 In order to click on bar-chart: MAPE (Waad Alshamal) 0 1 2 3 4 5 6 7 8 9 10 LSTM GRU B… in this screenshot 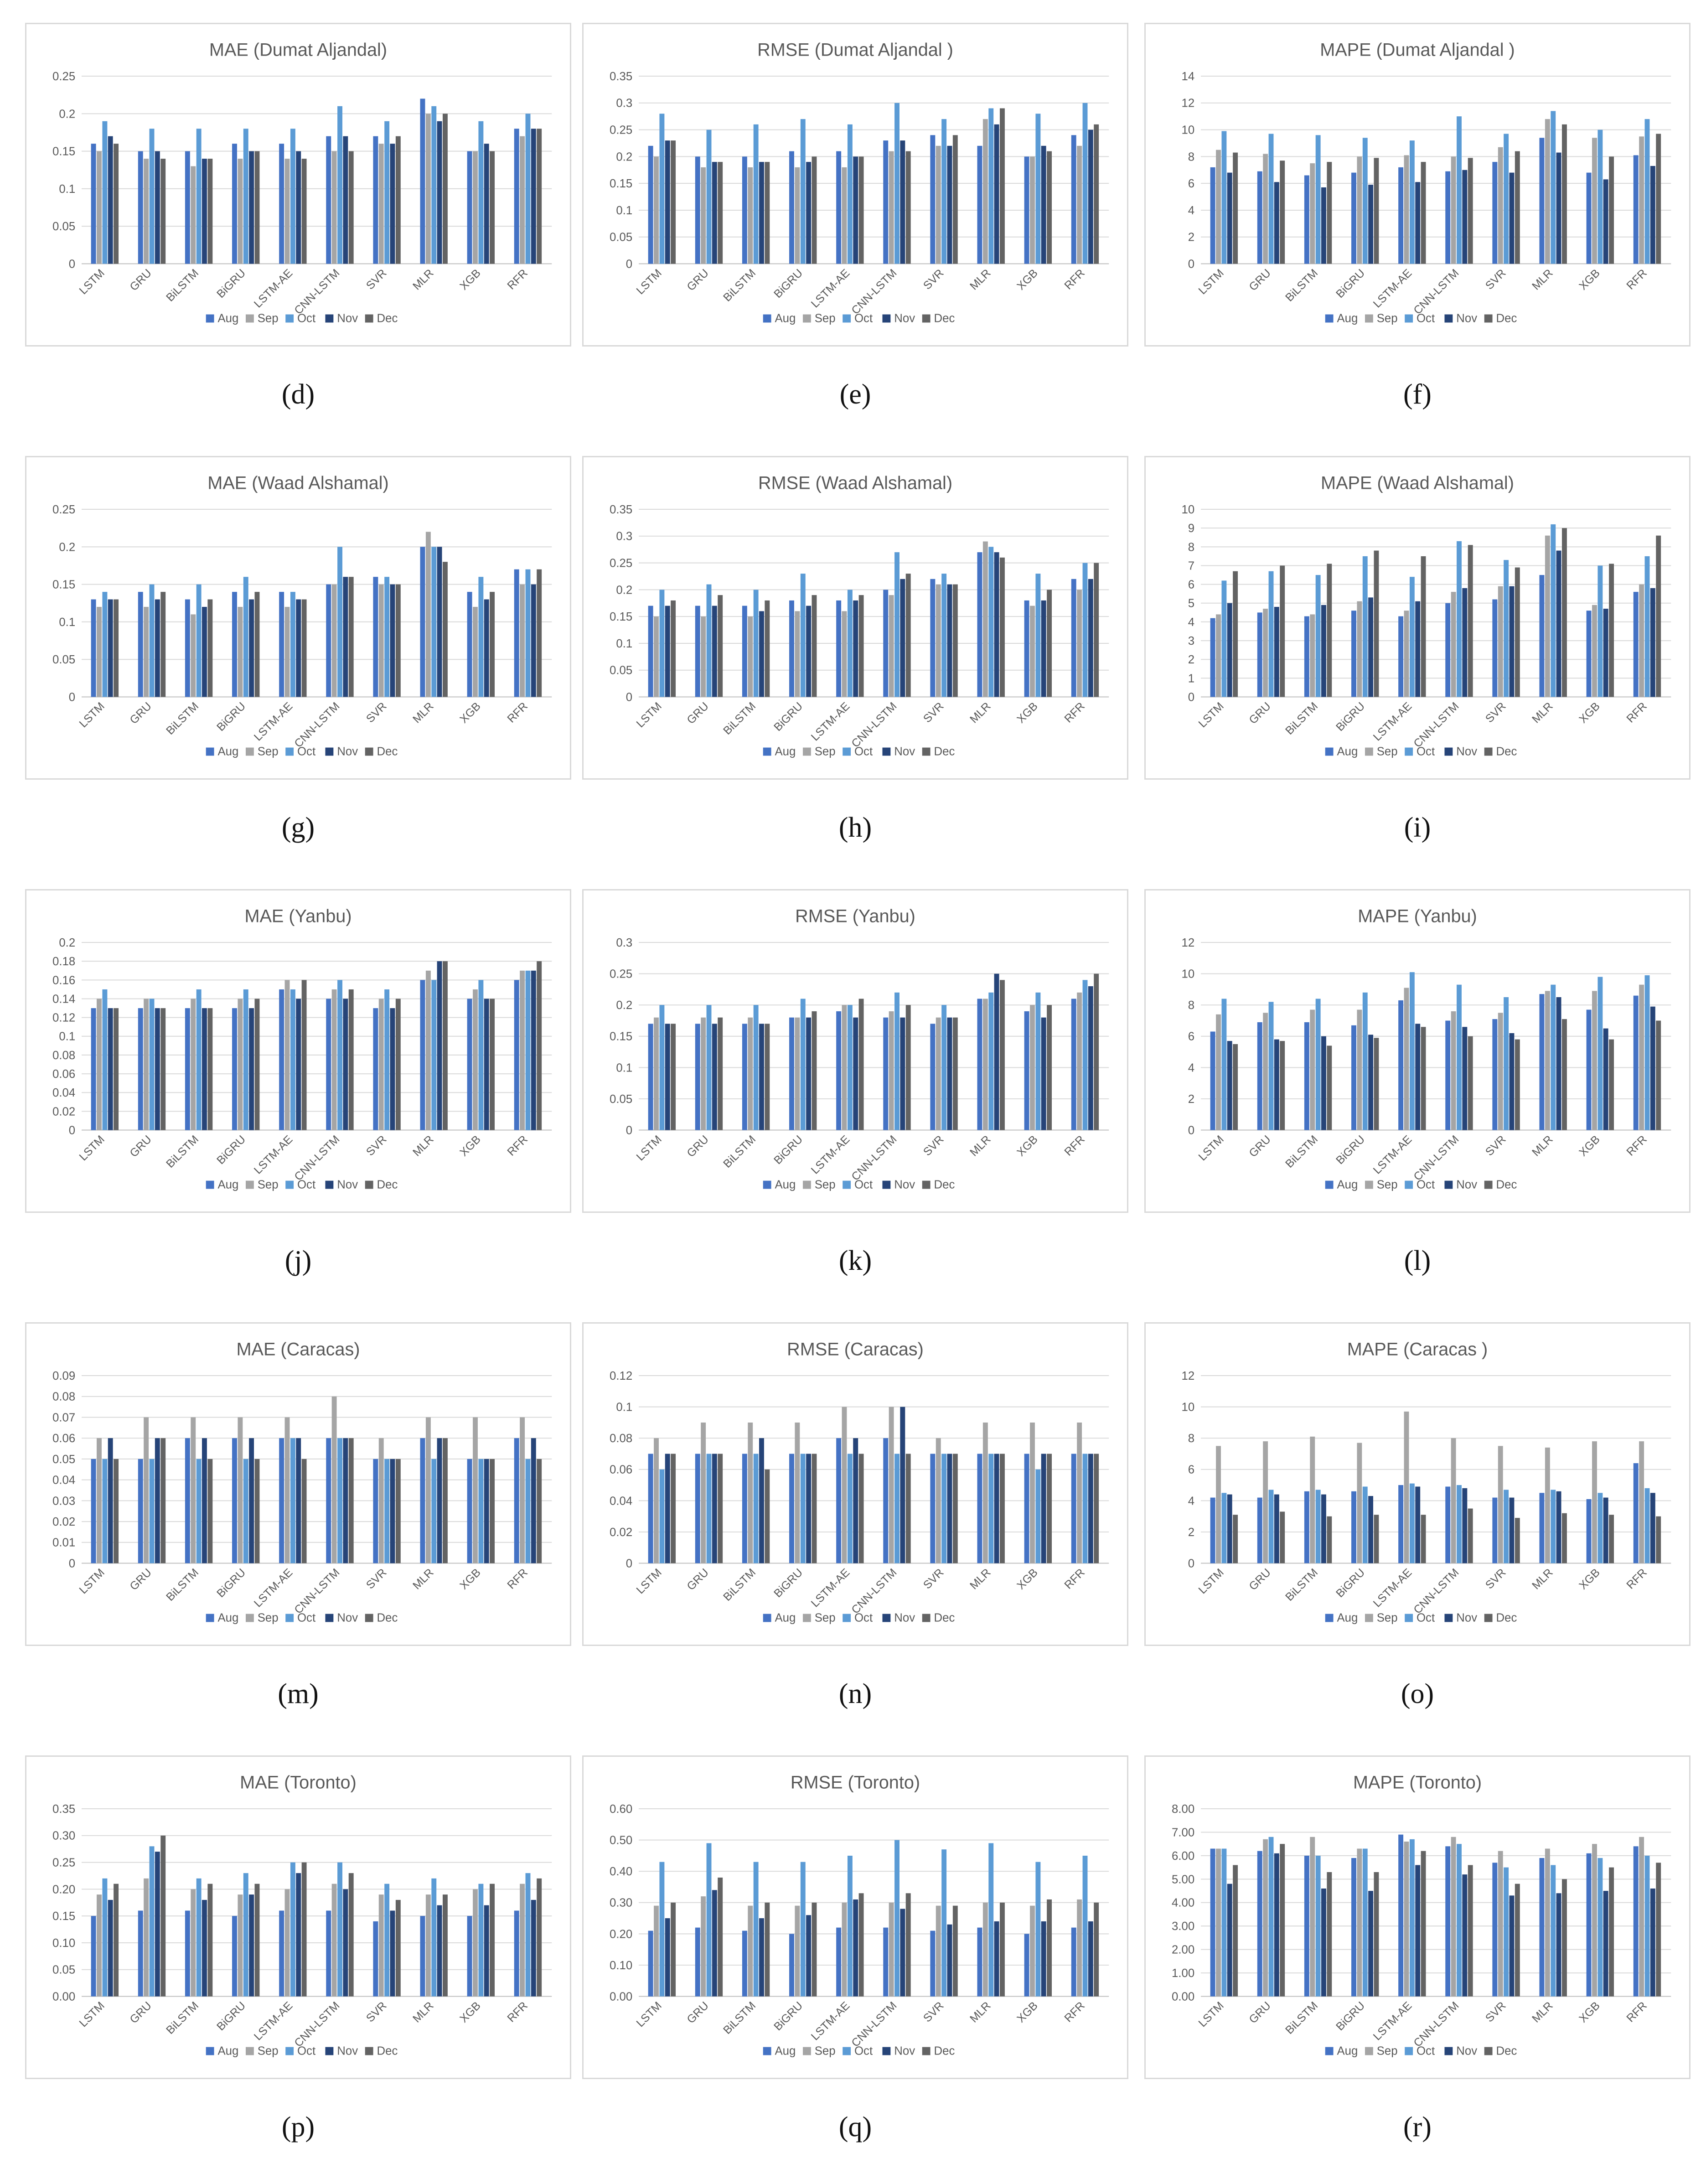, I will do `click(1426, 616)`.